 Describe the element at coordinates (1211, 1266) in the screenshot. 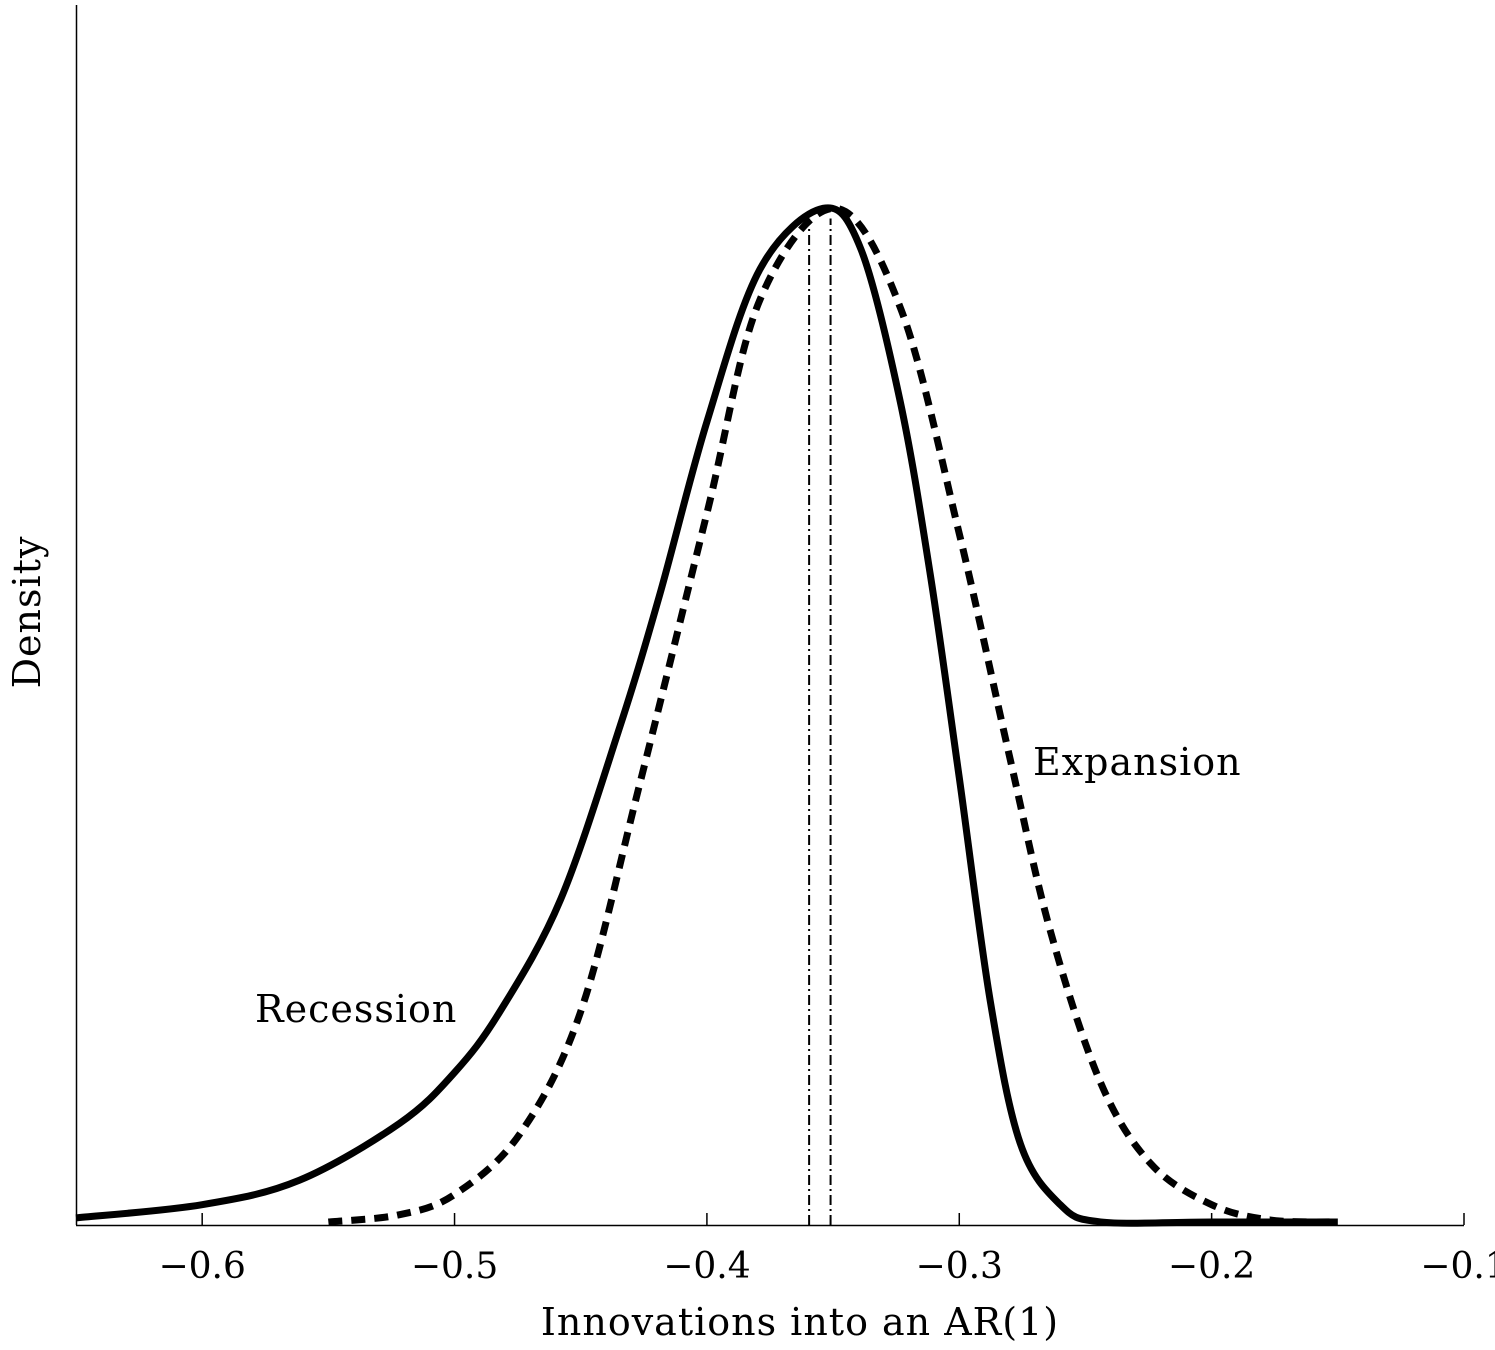

I see `x-tick-label: −0.2` at that location.